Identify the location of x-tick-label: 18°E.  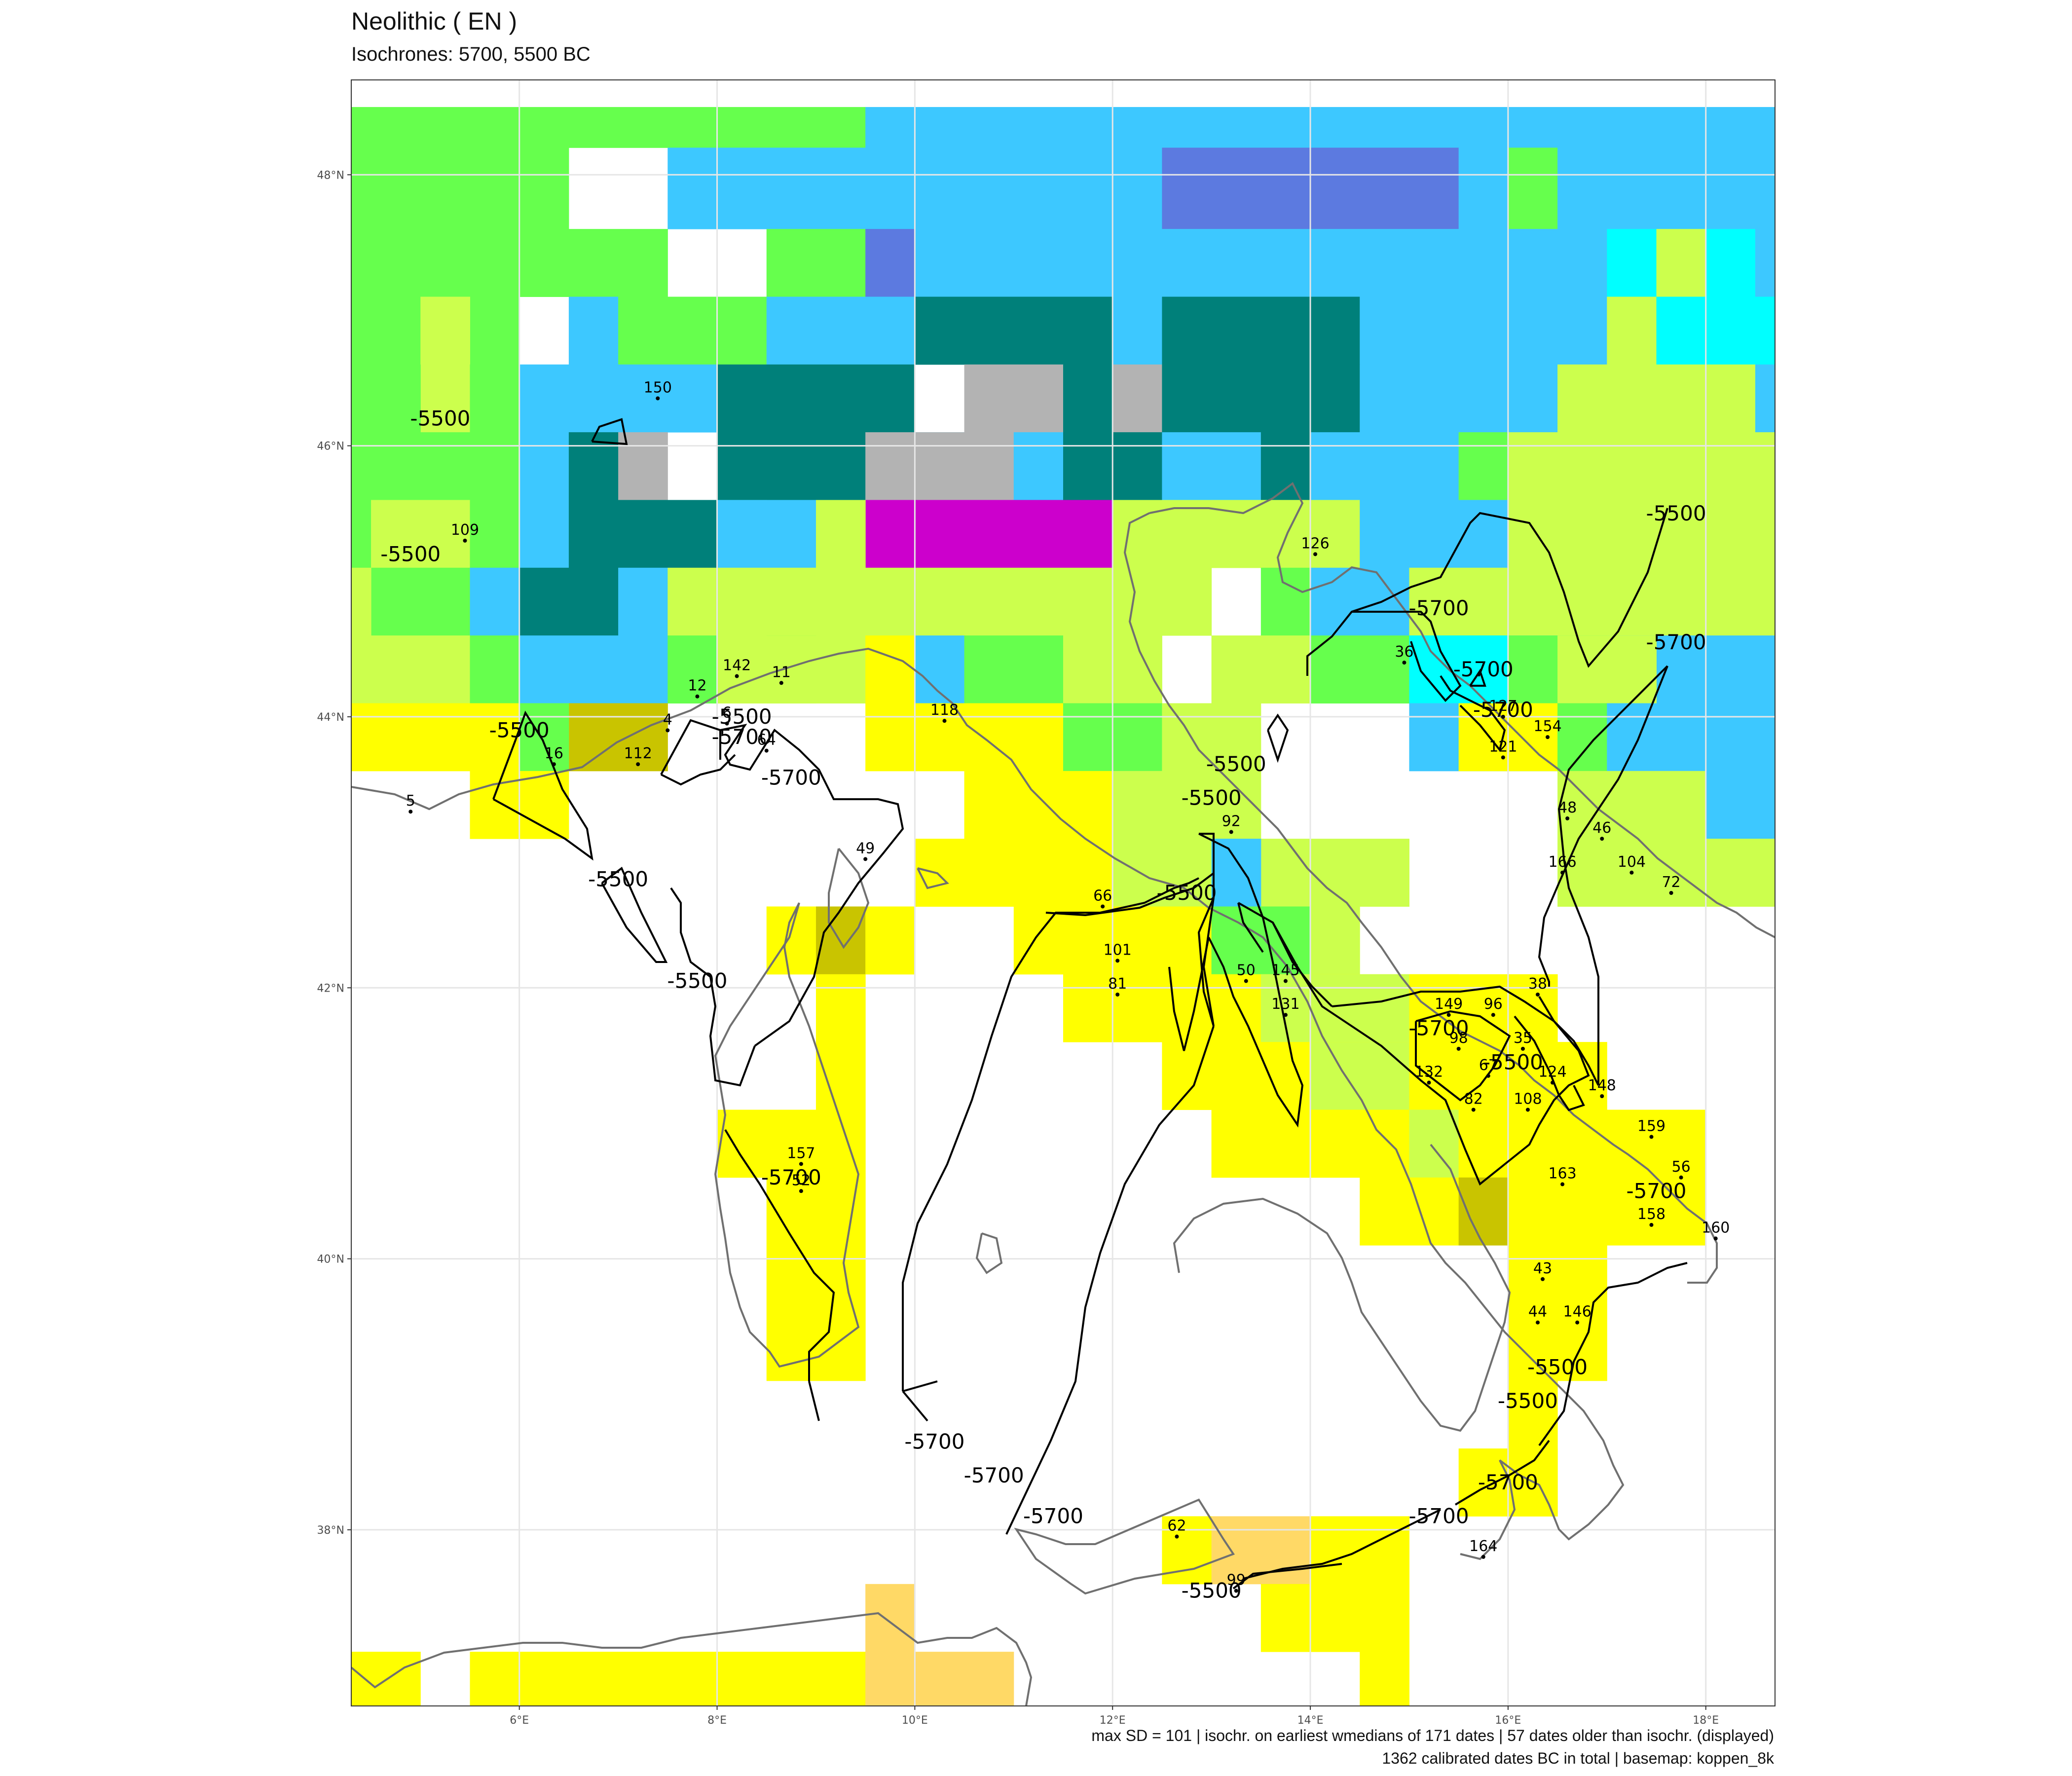
(1706, 1721).